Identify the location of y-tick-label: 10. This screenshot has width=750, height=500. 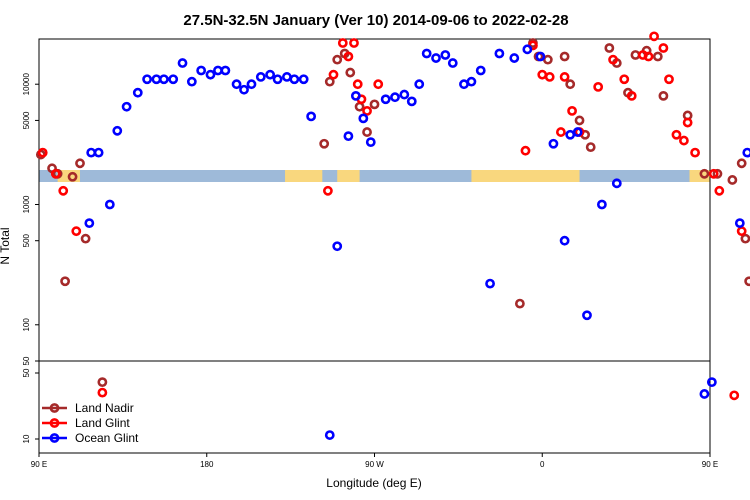
(26, 438).